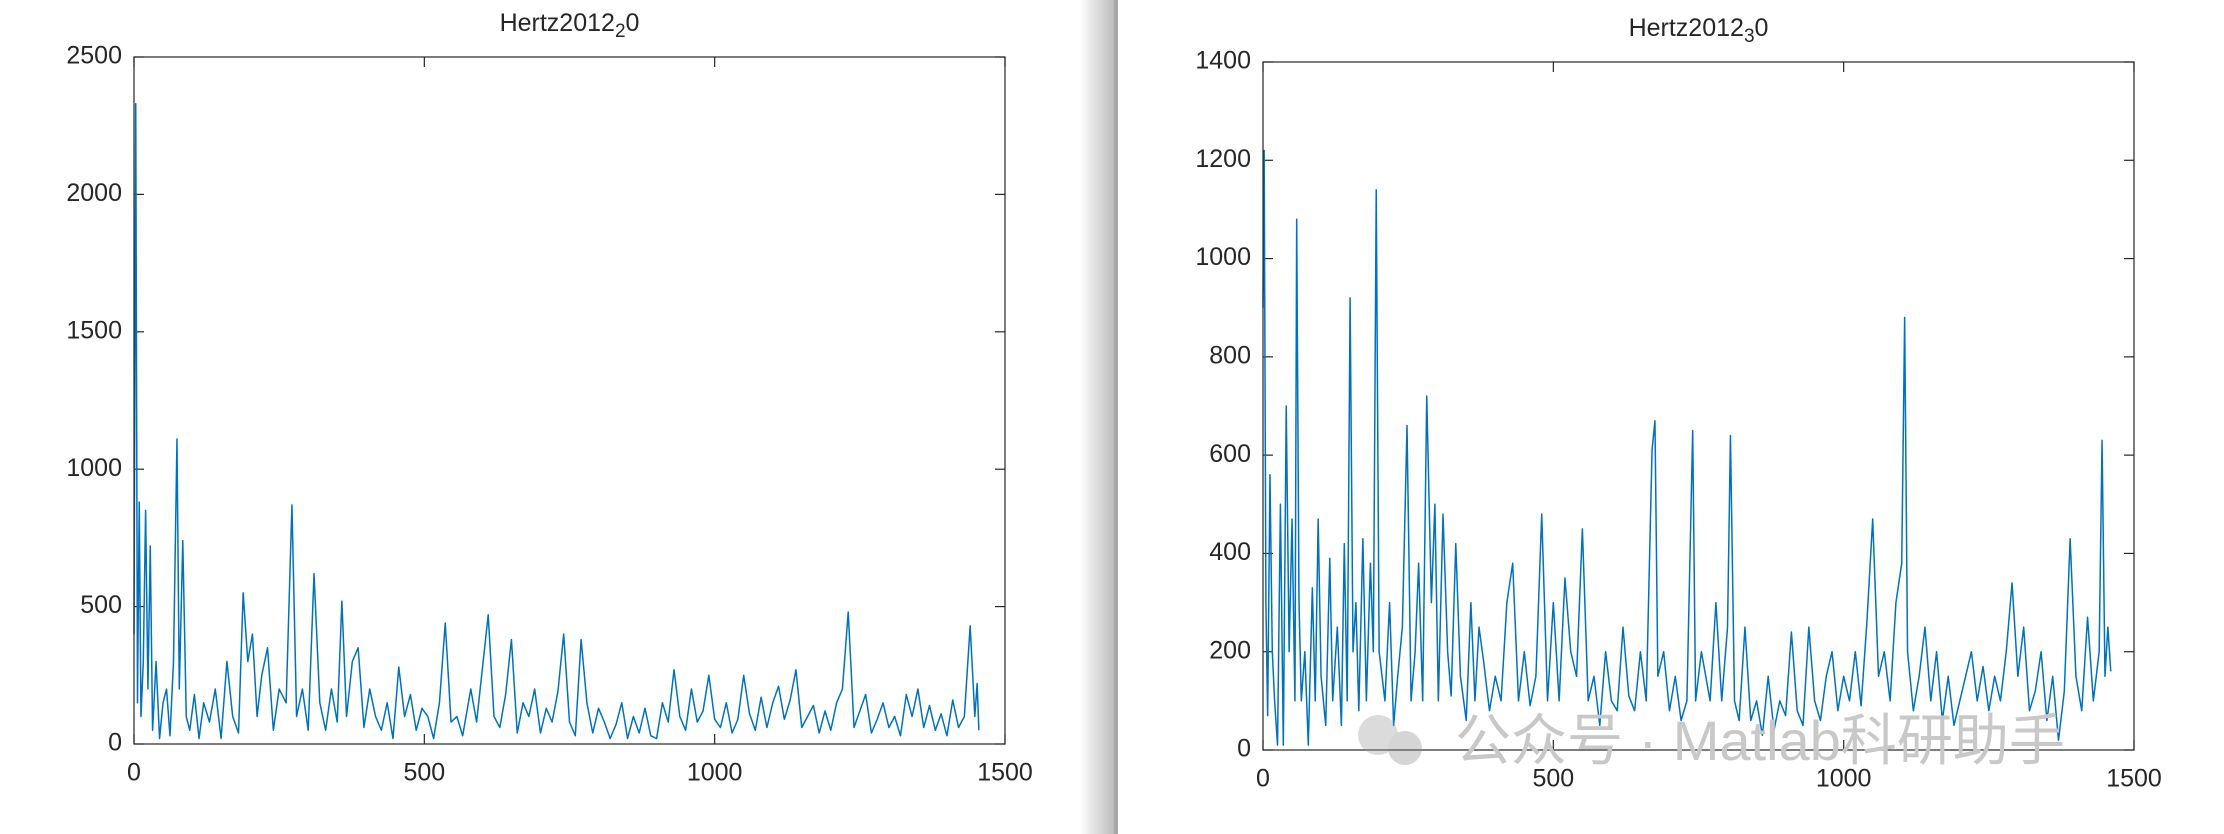 The image size is (2224, 834). What do you see at coordinates (1749, 36) in the screenshot?
I see `title-part: 3` at bounding box center [1749, 36].